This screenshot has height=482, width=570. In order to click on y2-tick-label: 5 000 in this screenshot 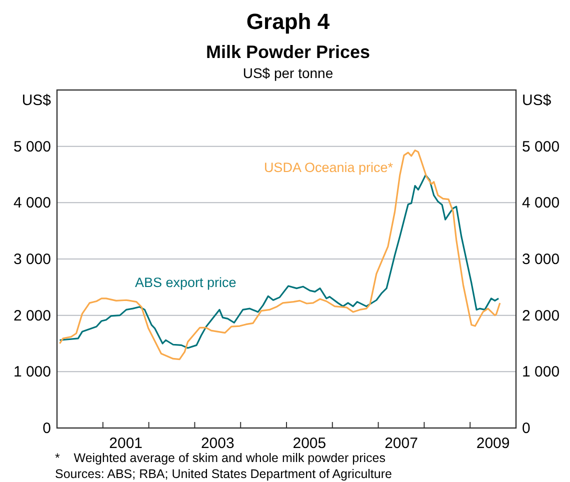, I will do `click(541, 147)`.